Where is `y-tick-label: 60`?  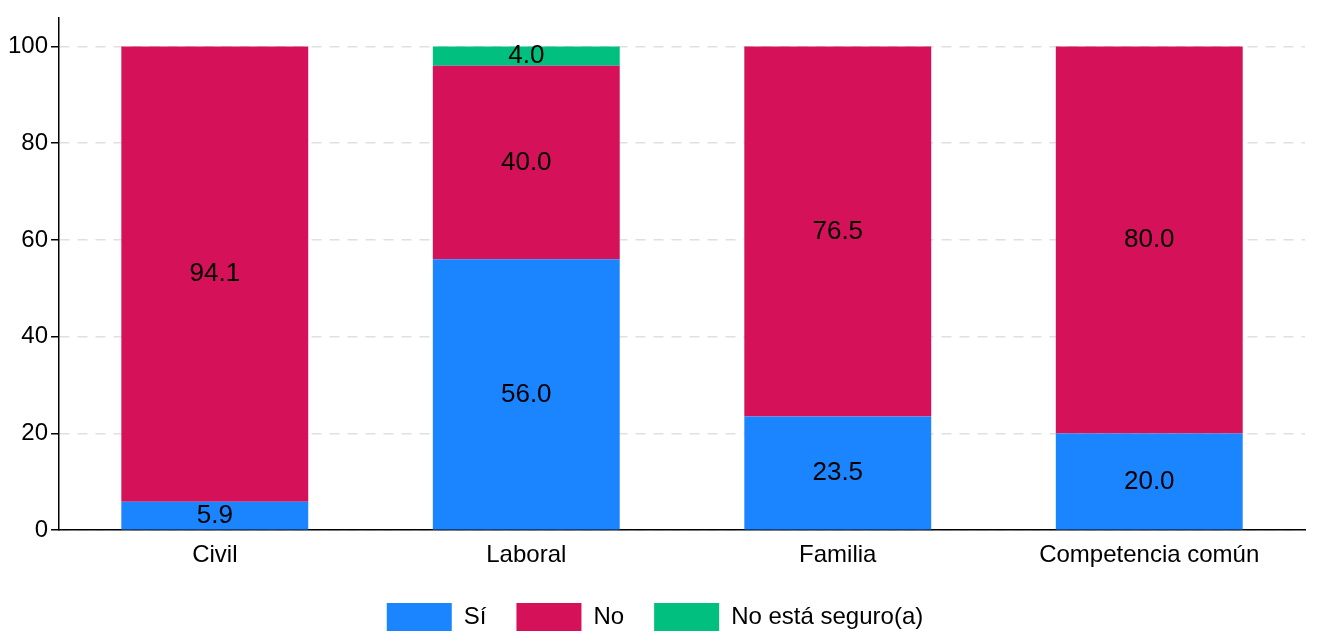 y-tick-label: 60 is located at coordinates (35, 238).